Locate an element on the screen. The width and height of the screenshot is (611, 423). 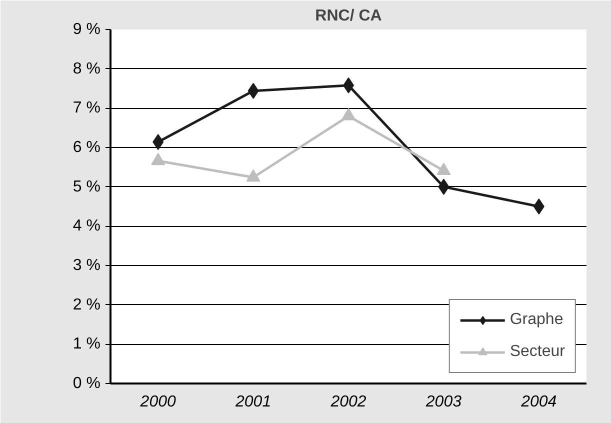
y-tick-label: 3 % is located at coordinates (86, 265).